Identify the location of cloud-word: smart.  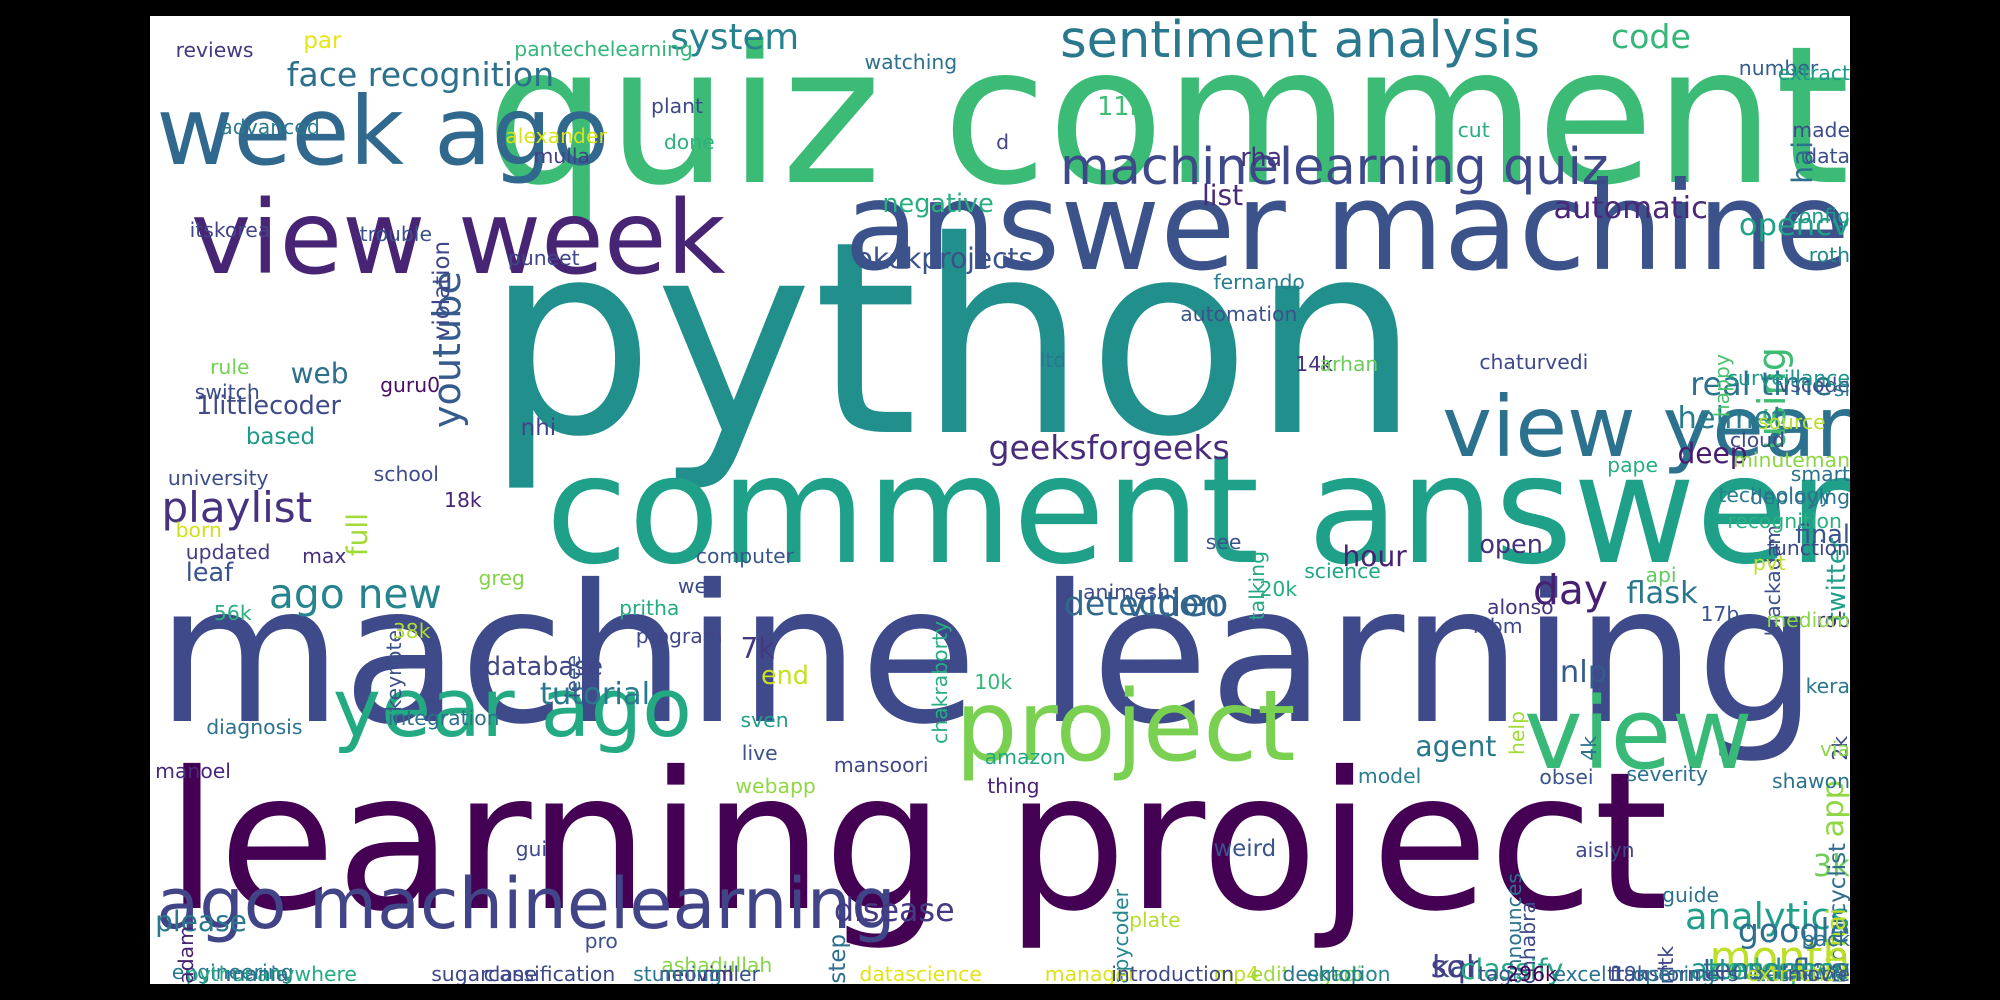
(1820, 474).